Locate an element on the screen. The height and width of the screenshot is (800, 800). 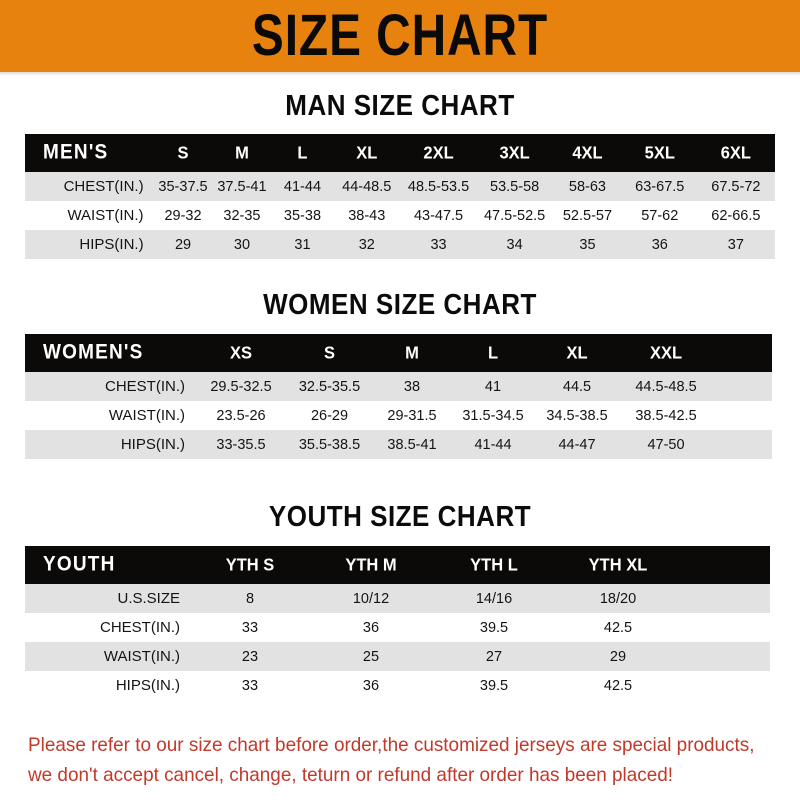
measurement-cell: 57-62 is located at coordinates (660, 215).